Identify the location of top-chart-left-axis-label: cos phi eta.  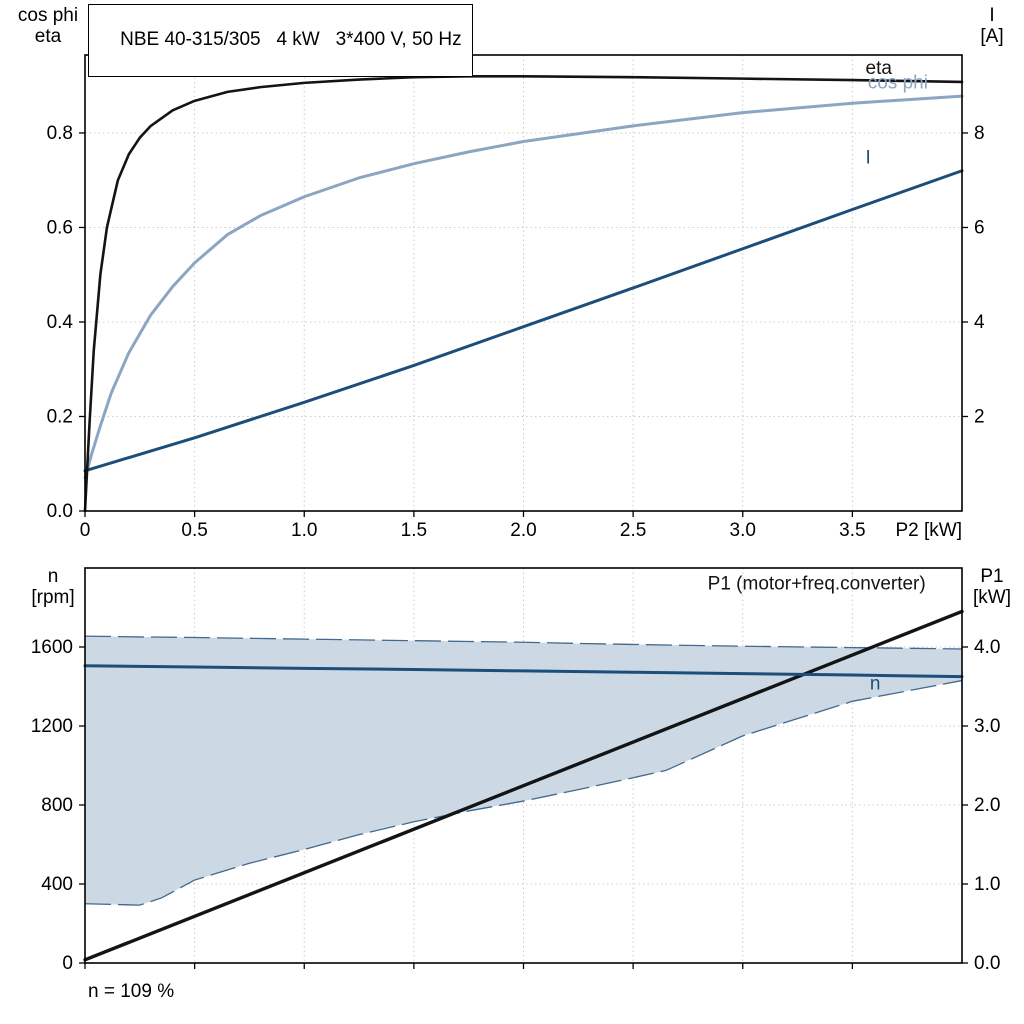
(48, 26).